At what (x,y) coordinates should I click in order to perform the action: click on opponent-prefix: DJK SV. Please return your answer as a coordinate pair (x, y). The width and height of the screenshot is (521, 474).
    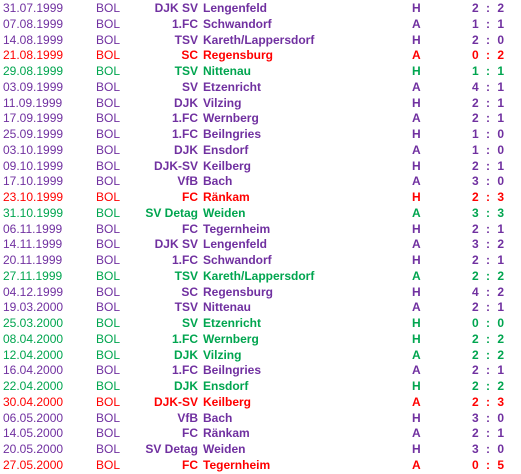
    Looking at the image, I should click on (176, 8).